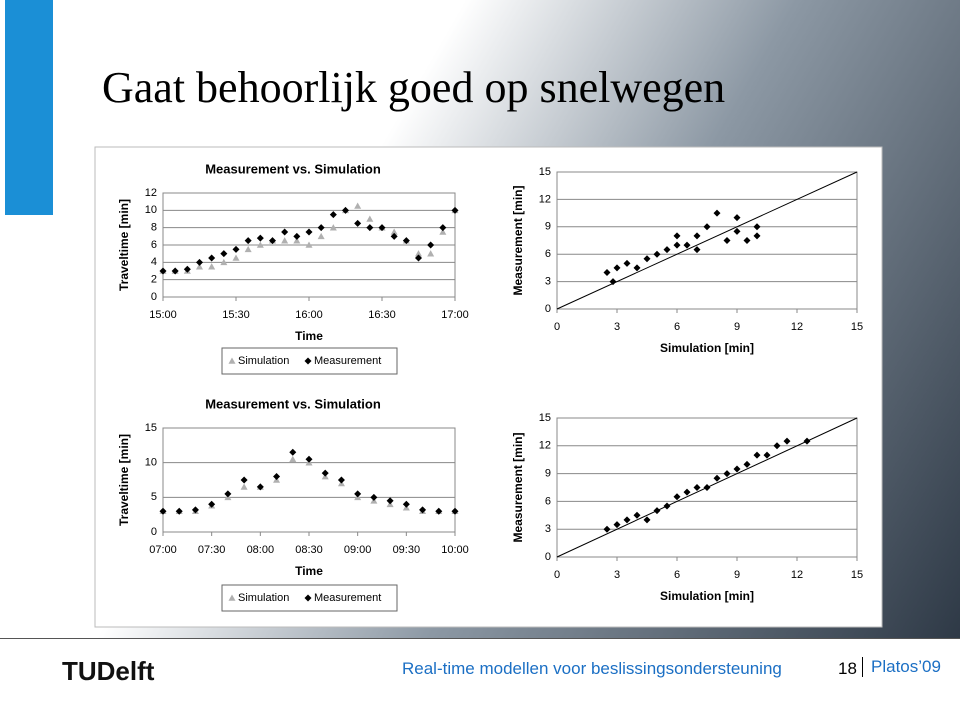  Describe the element at coordinates (154, 497) in the screenshot. I see `y-tick-label: 5` at that location.